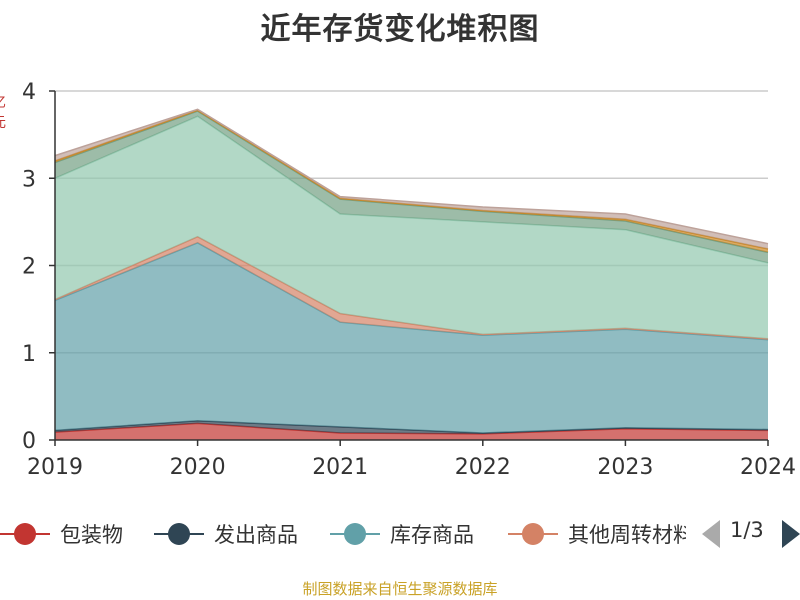  What do you see at coordinates (627, 535) in the screenshot?
I see `legend-label: 其他周转材料` at bounding box center [627, 535].